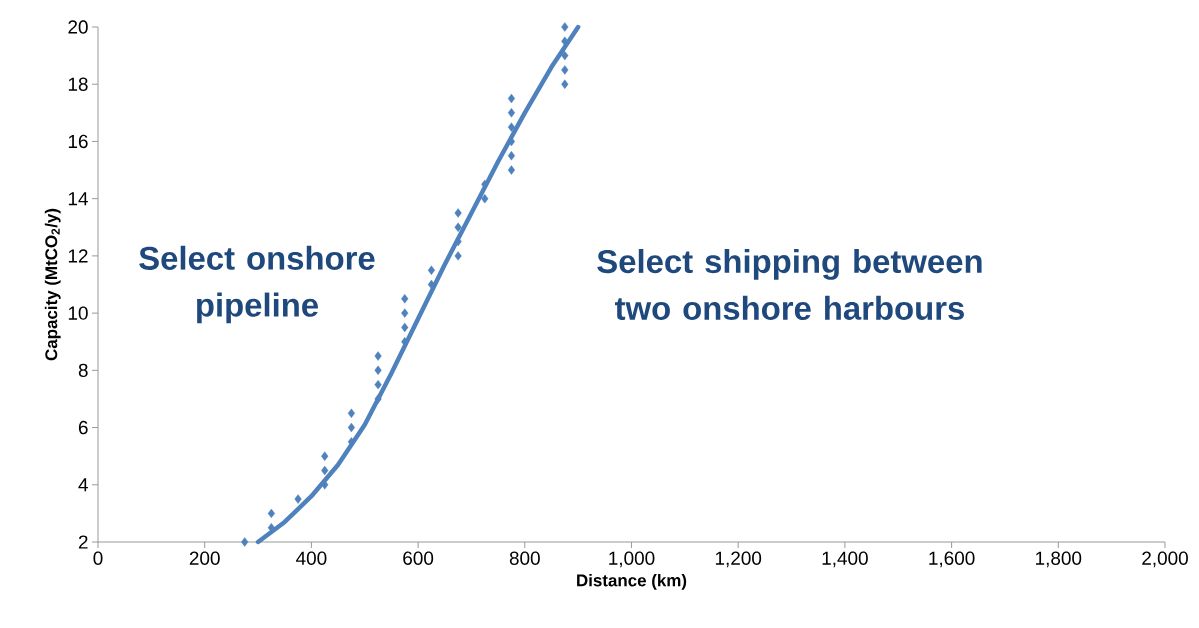 The image size is (1199, 628). I want to click on x-tick-label: 600, so click(418, 558).